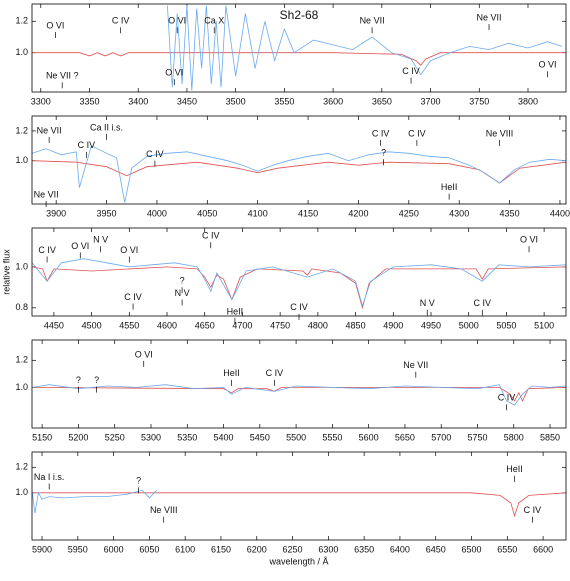 This screenshot has width=570, height=581. Describe the element at coordinates (129, 325) in the screenshot. I see `x-tick-label: 4550` at that location.